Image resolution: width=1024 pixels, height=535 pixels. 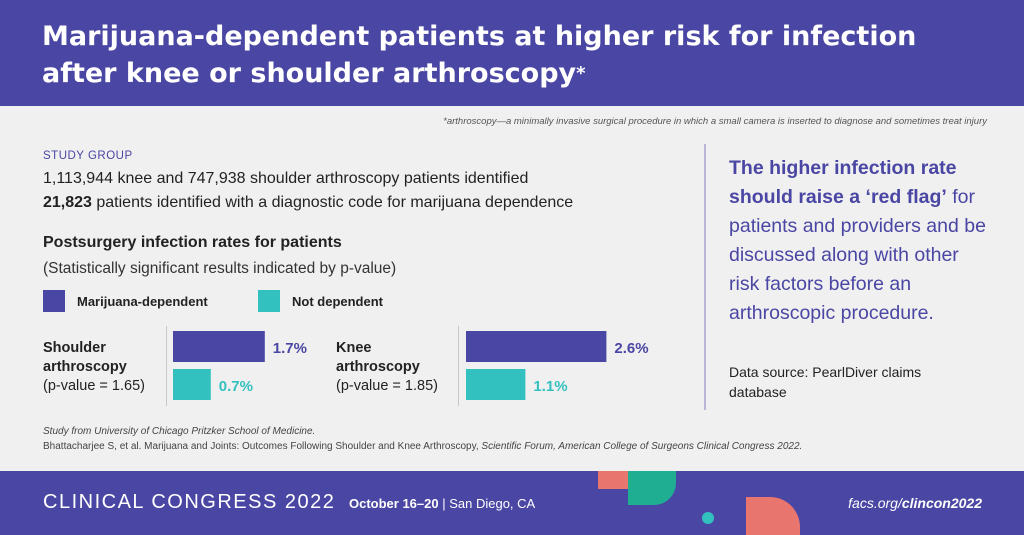 What do you see at coordinates (652, 488) in the screenshot?
I see `decor-green-shape` at bounding box center [652, 488].